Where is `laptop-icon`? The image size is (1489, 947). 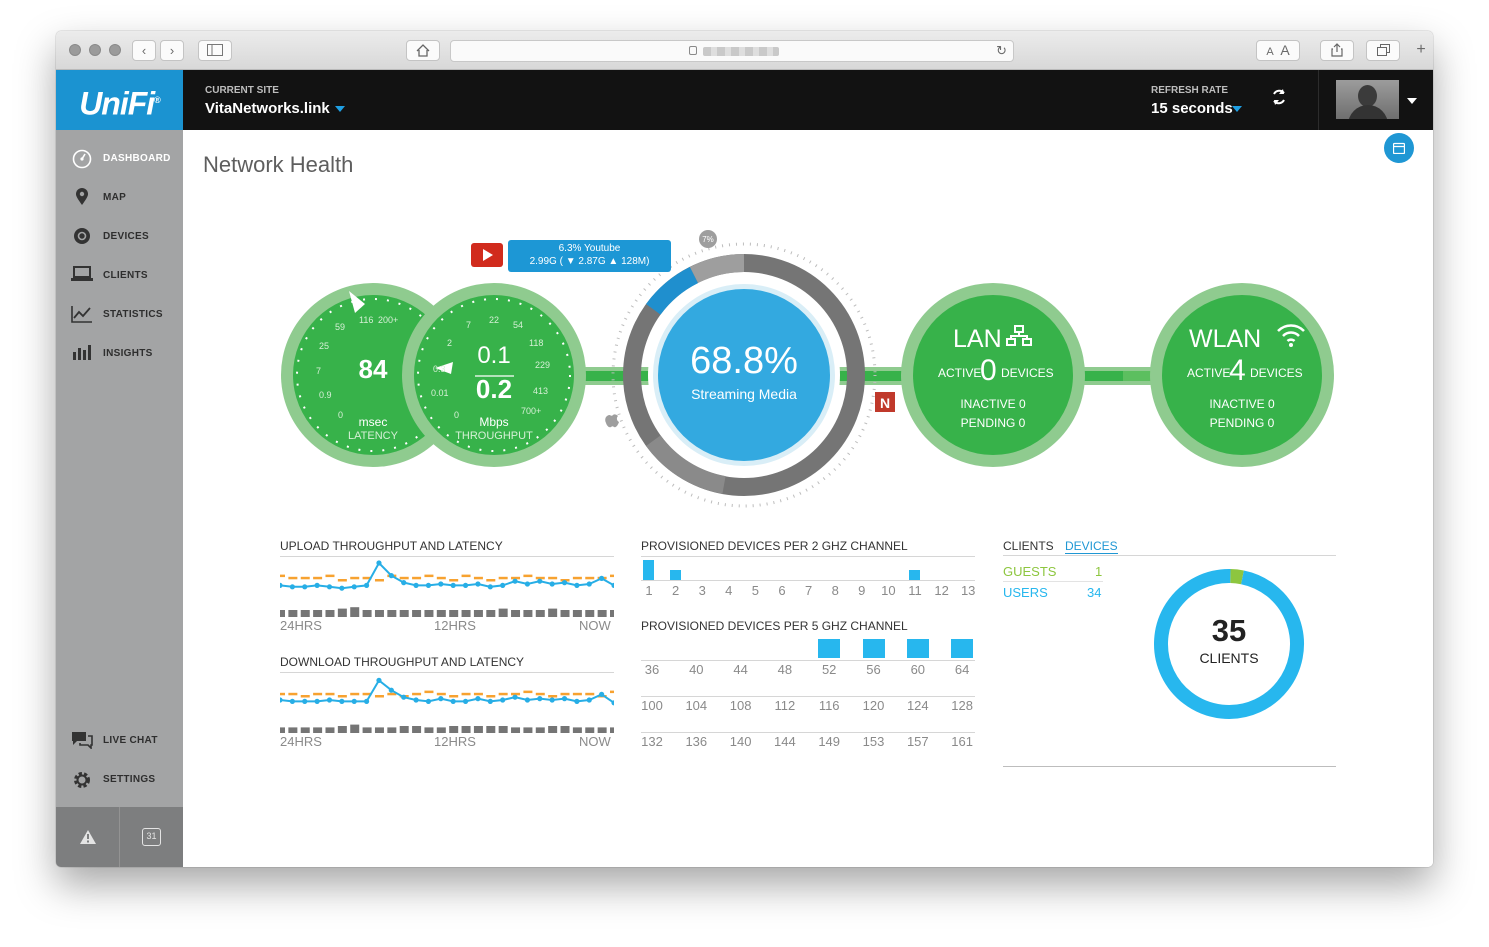
laptop-icon is located at coordinates (82, 276).